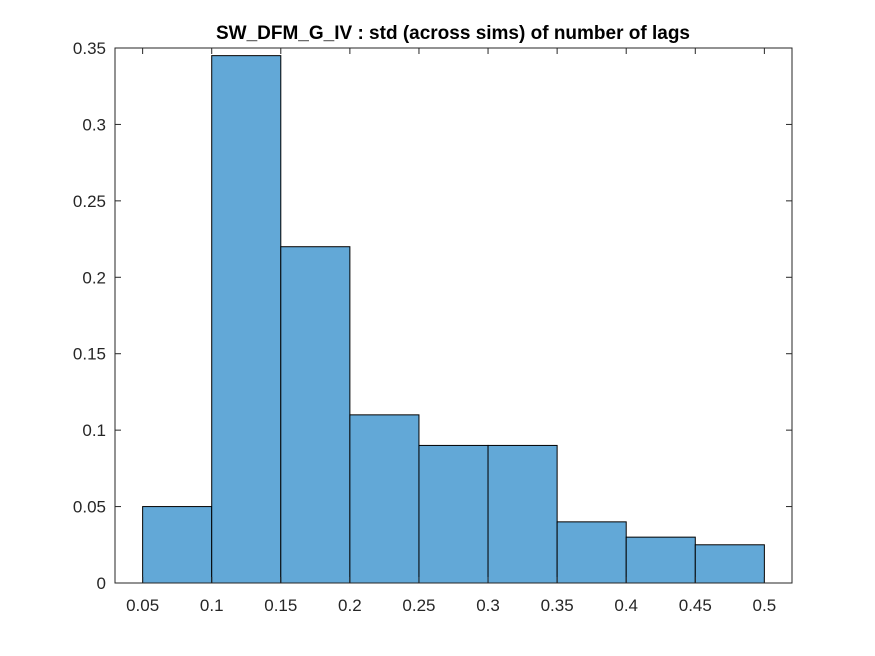 The image size is (875, 656). What do you see at coordinates (488, 605) in the screenshot?
I see `x-tick-label: 0.3` at bounding box center [488, 605].